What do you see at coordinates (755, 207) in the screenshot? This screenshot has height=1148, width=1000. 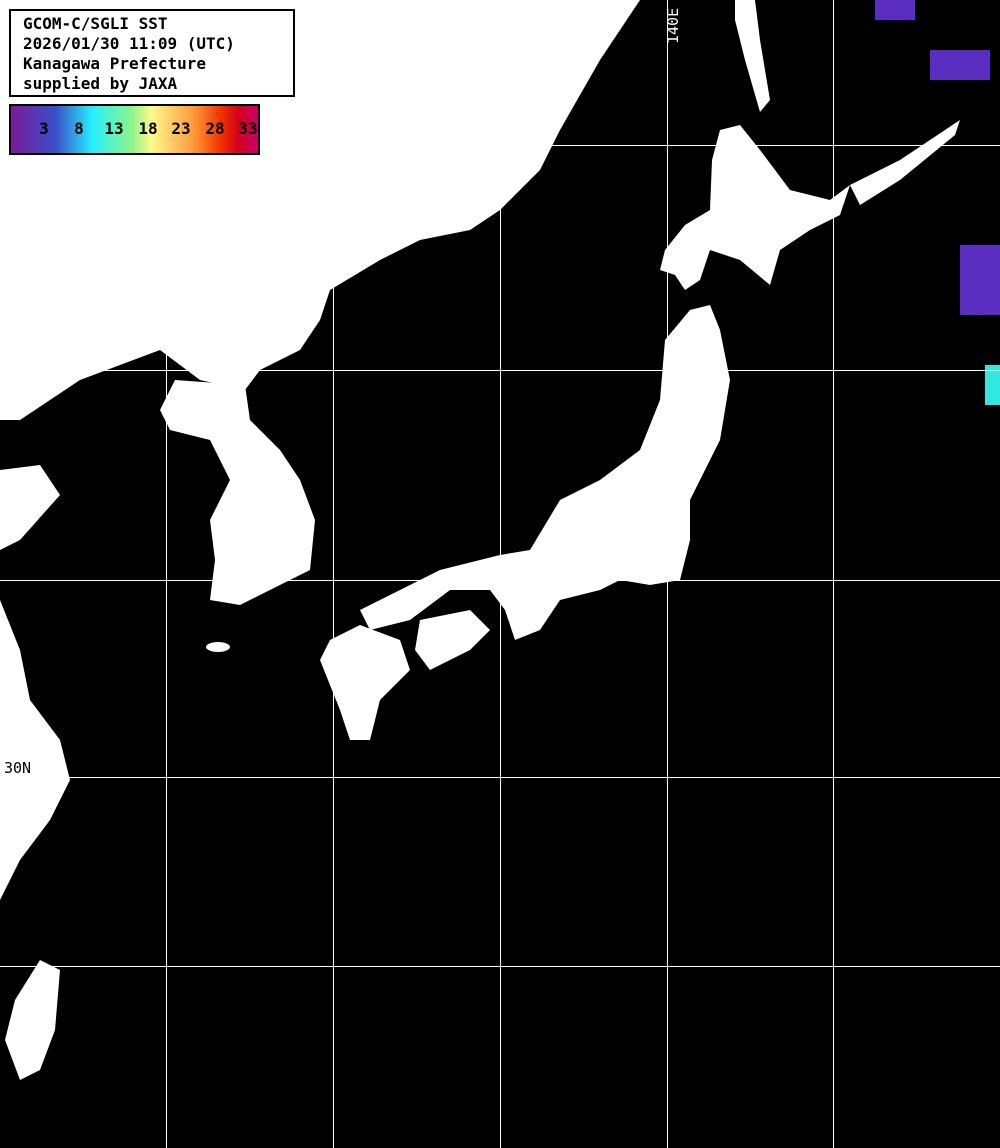 I see `hokkaido` at bounding box center [755, 207].